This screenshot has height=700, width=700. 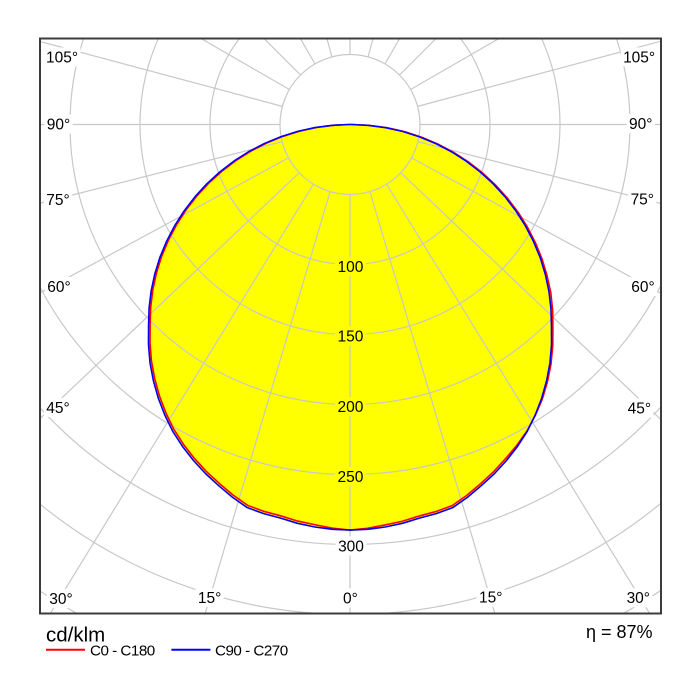 What do you see at coordinates (75, 635) in the screenshot?
I see `svg-text: cd/klm` at bounding box center [75, 635].